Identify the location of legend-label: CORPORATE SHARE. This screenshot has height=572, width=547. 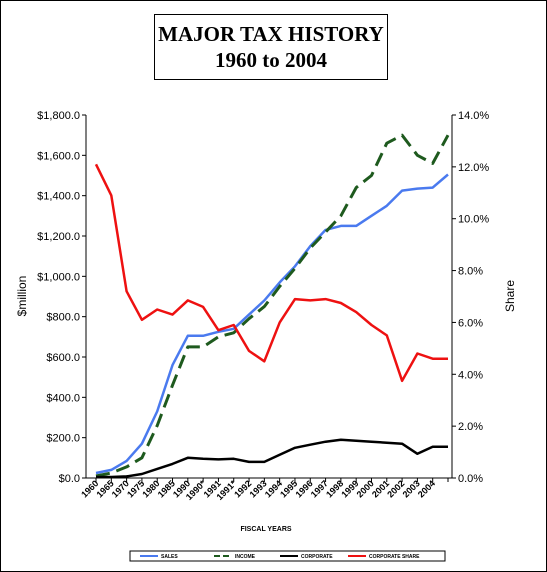
(394, 557).